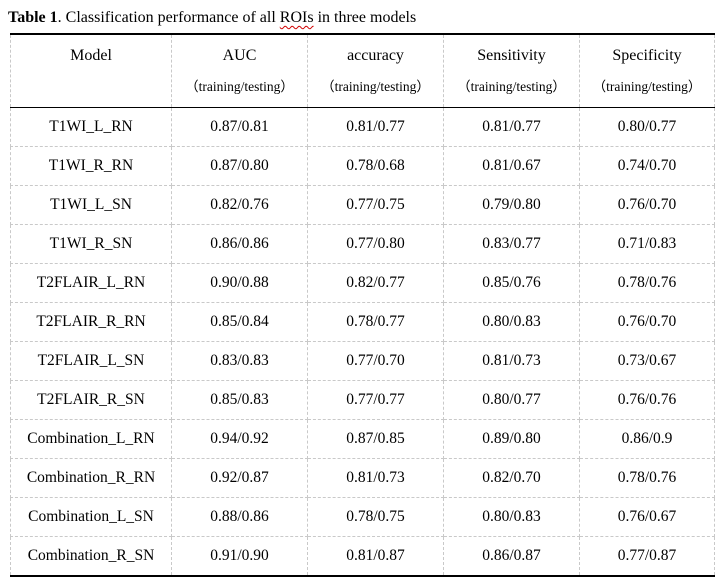 The image size is (722, 588). Describe the element at coordinates (375, 556) in the screenshot. I see `accuracy-cell: 0.81/0.87` at that location.